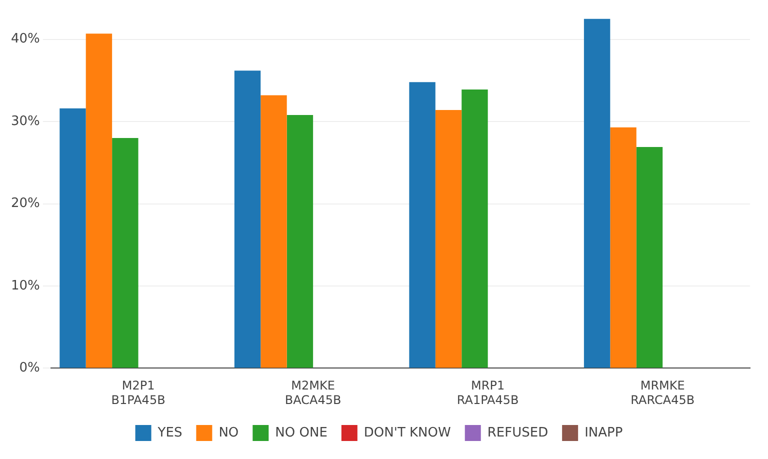 The width and height of the screenshot is (768, 459). I want to click on x-tick-label: MRMKE RARCA45B, so click(662, 392).